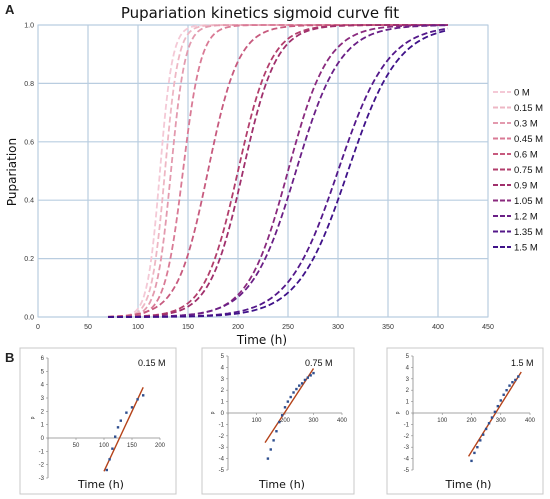  What do you see at coordinates (526, 186) in the screenshot?
I see `legend-label: 0.9 M` at bounding box center [526, 186].